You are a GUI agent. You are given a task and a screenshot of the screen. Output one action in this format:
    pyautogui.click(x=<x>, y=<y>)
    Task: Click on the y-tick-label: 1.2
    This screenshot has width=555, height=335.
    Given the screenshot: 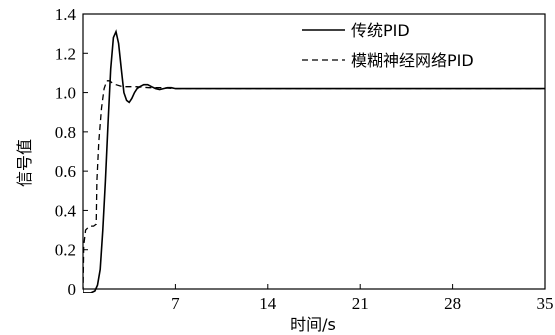 What is the action you would take?
    pyautogui.click(x=65, y=53)
    